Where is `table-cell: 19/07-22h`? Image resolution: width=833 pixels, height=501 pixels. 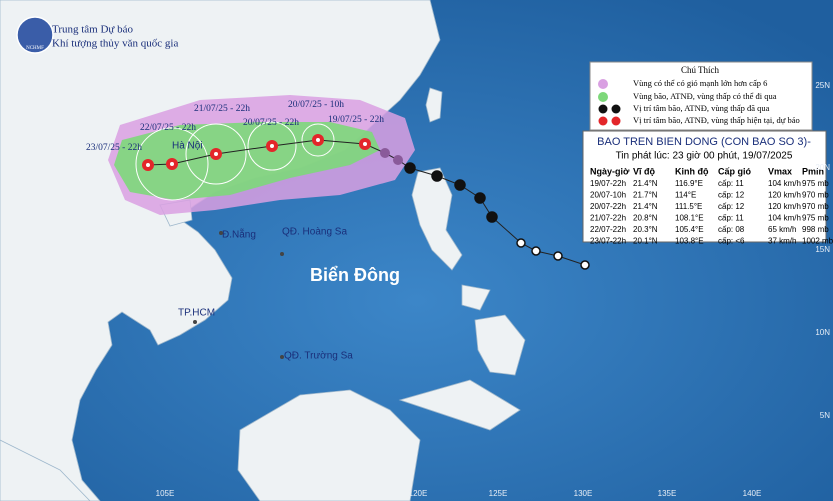
table-cell: 19/07-22h is located at coordinates (608, 183).